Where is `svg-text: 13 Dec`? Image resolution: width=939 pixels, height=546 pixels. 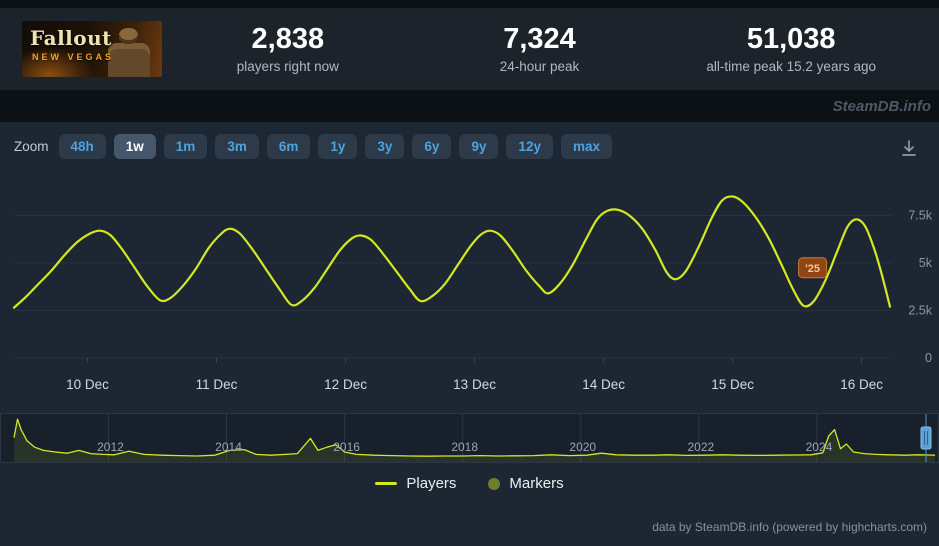 svg-text: 13 Dec is located at coordinates (474, 384).